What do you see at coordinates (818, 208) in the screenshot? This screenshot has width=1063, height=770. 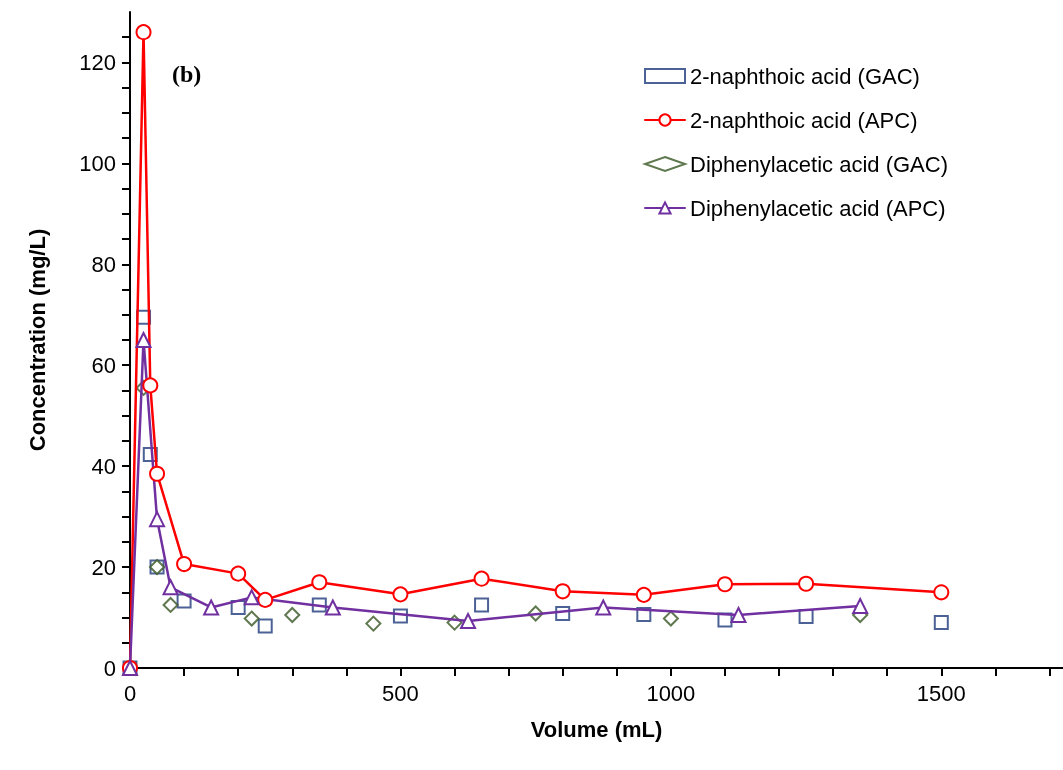 I see `legend-label: Diphenylacetic acid (APC)` at bounding box center [818, 208].